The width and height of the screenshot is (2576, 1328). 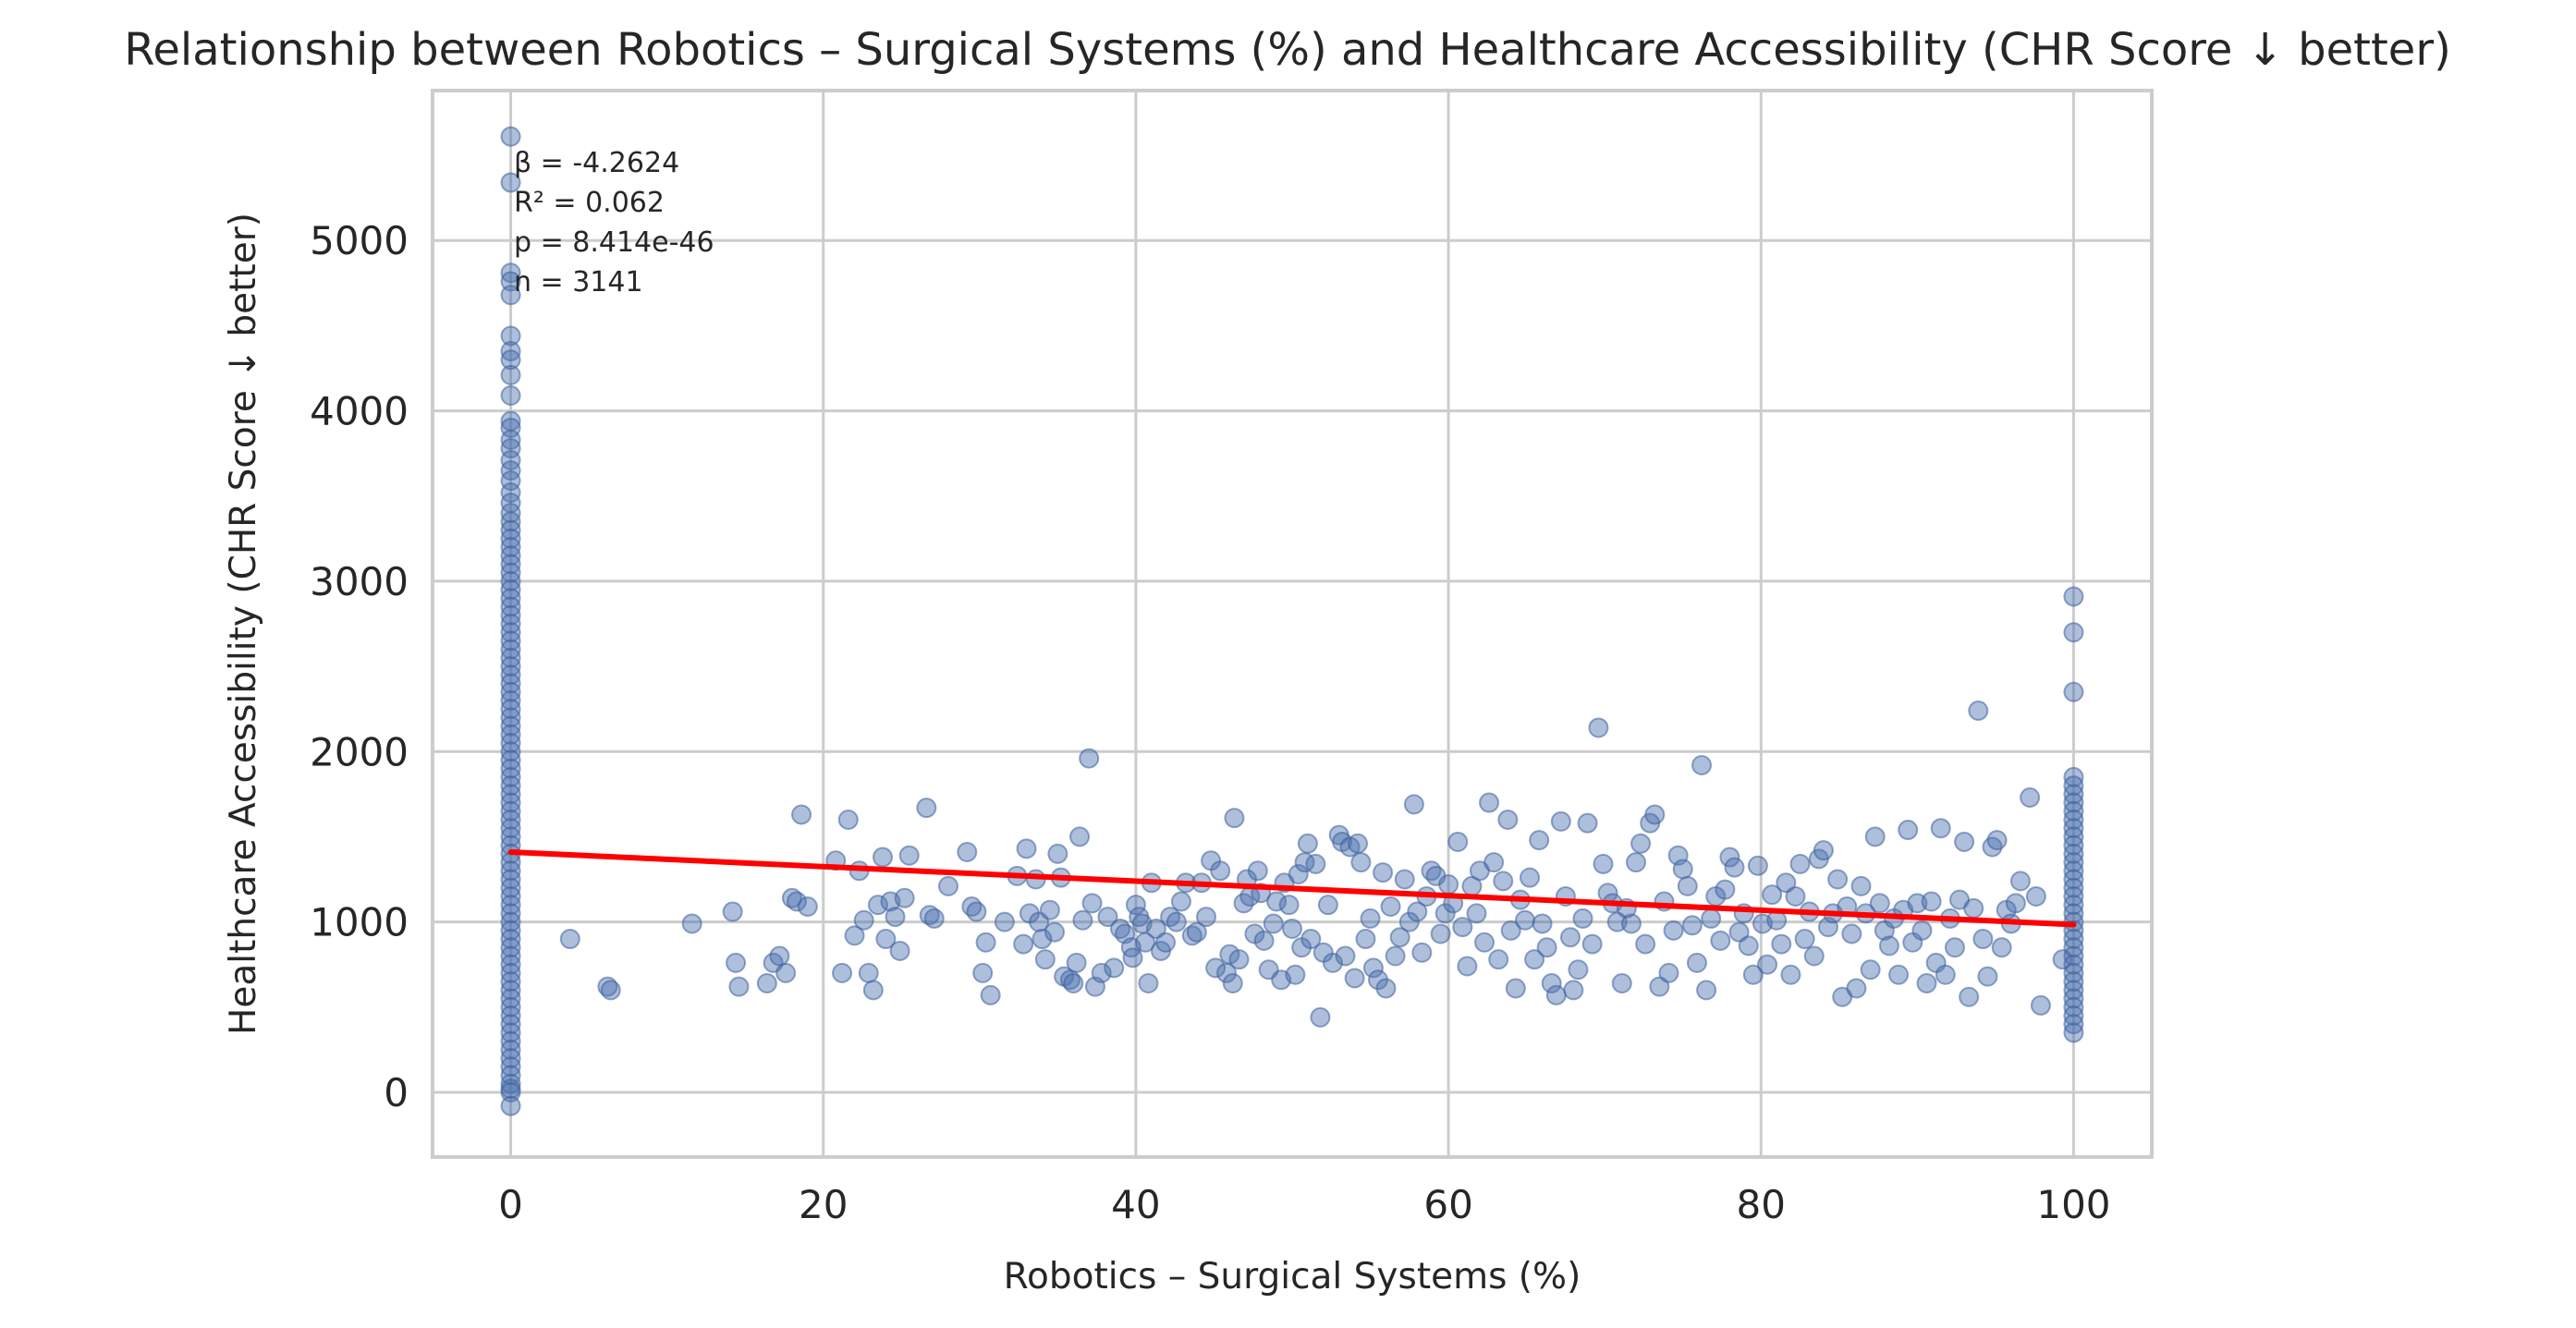 What do you see at coordinates (359, 666) in the screenshot?
I see `y-axis-ticks: 0 1000 2000 3000 4000 5000` at bounding box center [359, 666].